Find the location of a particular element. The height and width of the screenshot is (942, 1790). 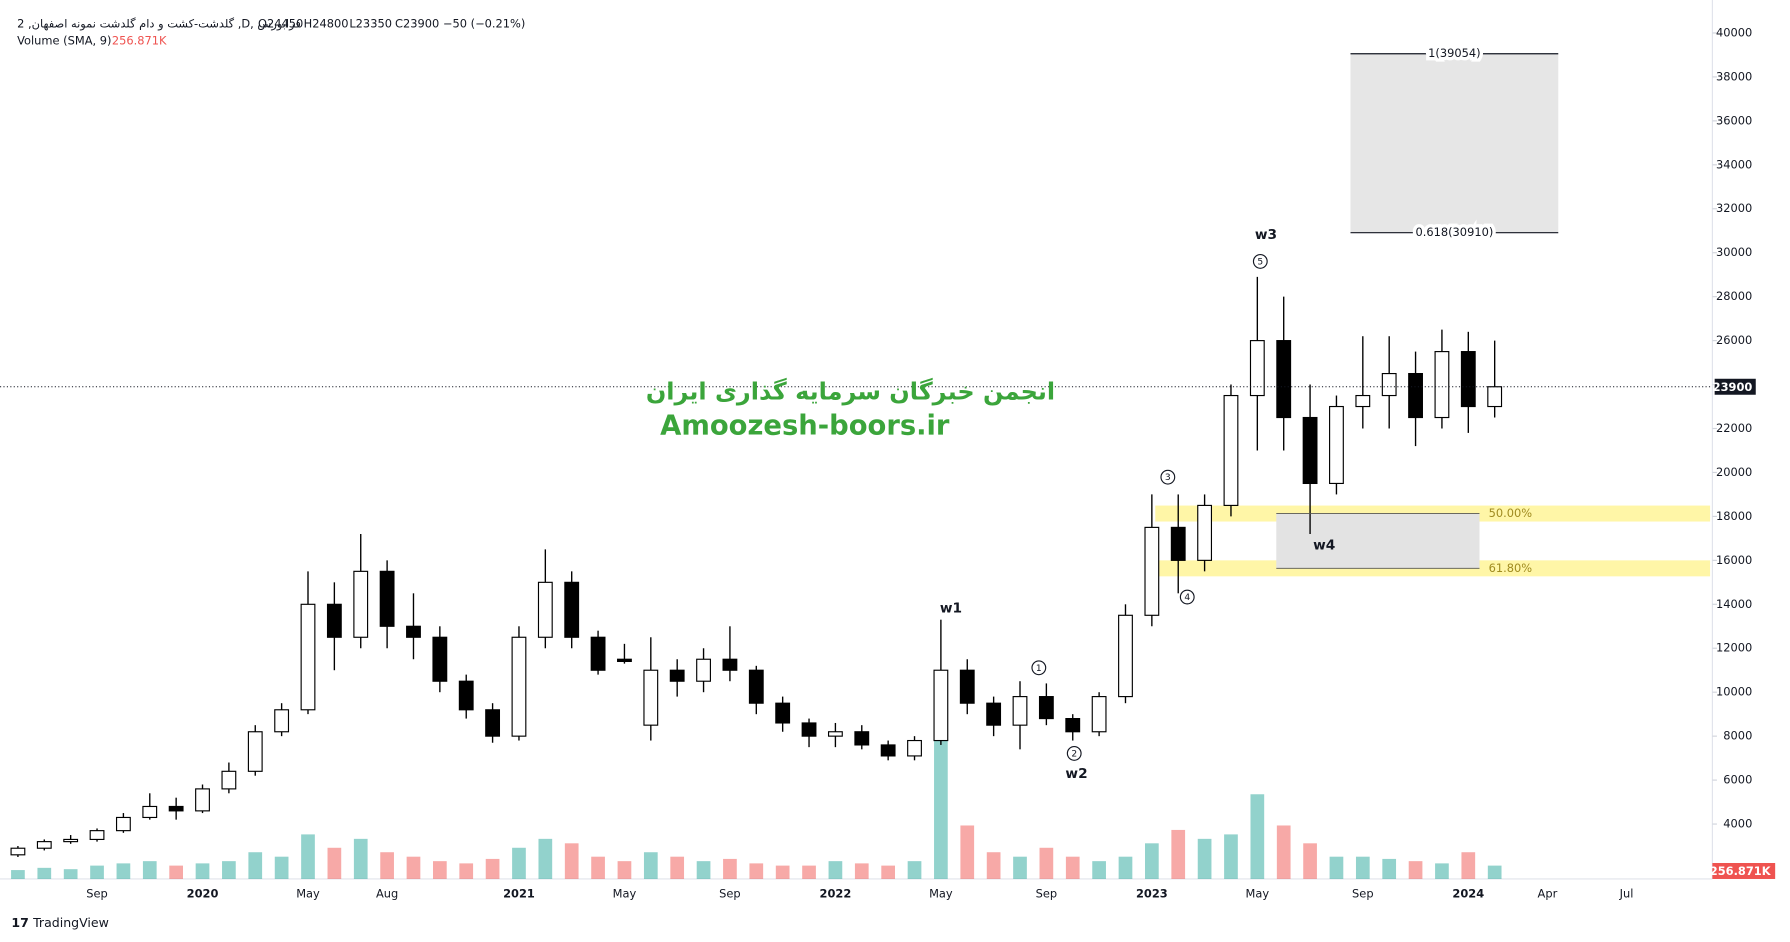

y-tick-label: 8000 is located at coordinates (1737, 736).